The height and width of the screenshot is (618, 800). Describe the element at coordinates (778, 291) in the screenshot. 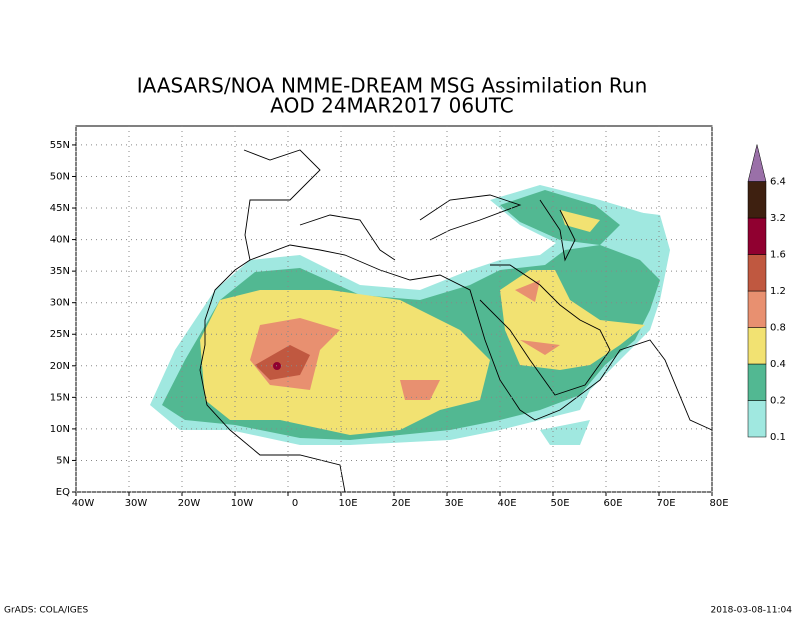

I see `colorbar-label: 1.2` at that location.